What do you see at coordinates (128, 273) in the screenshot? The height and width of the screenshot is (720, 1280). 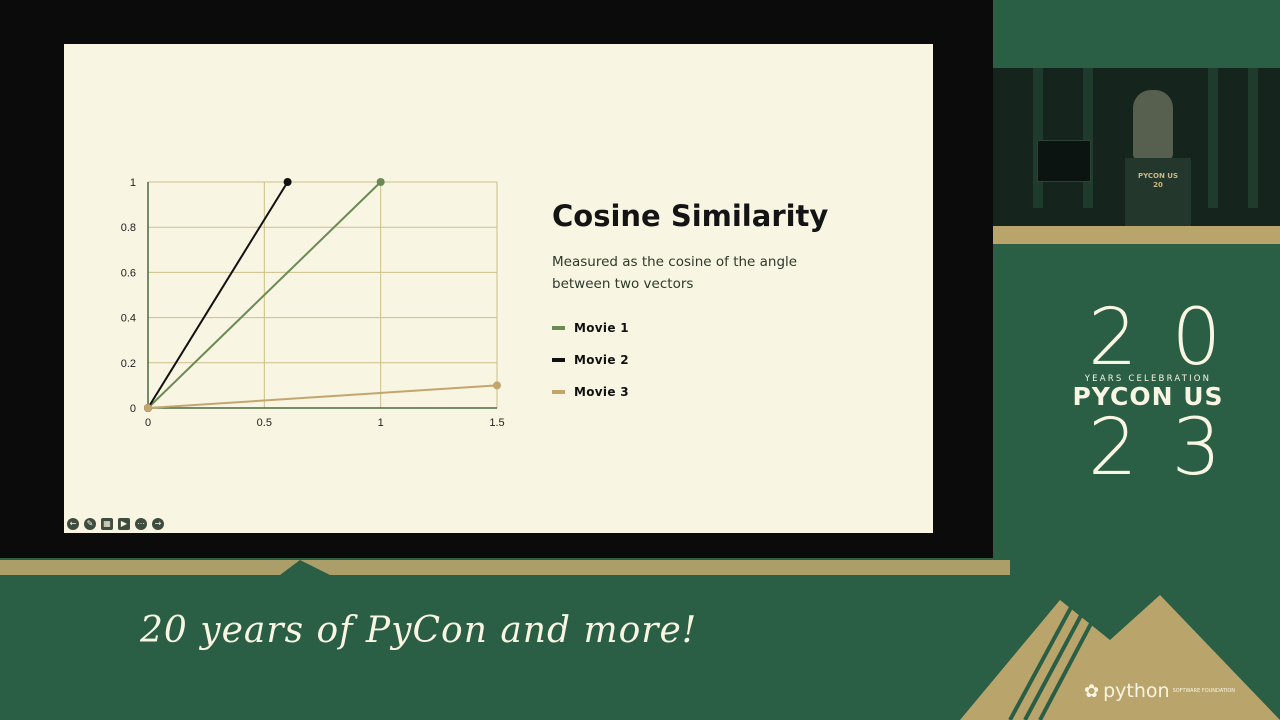 I see `y-tick-label: 0.6` at bounding box center [128, 273].